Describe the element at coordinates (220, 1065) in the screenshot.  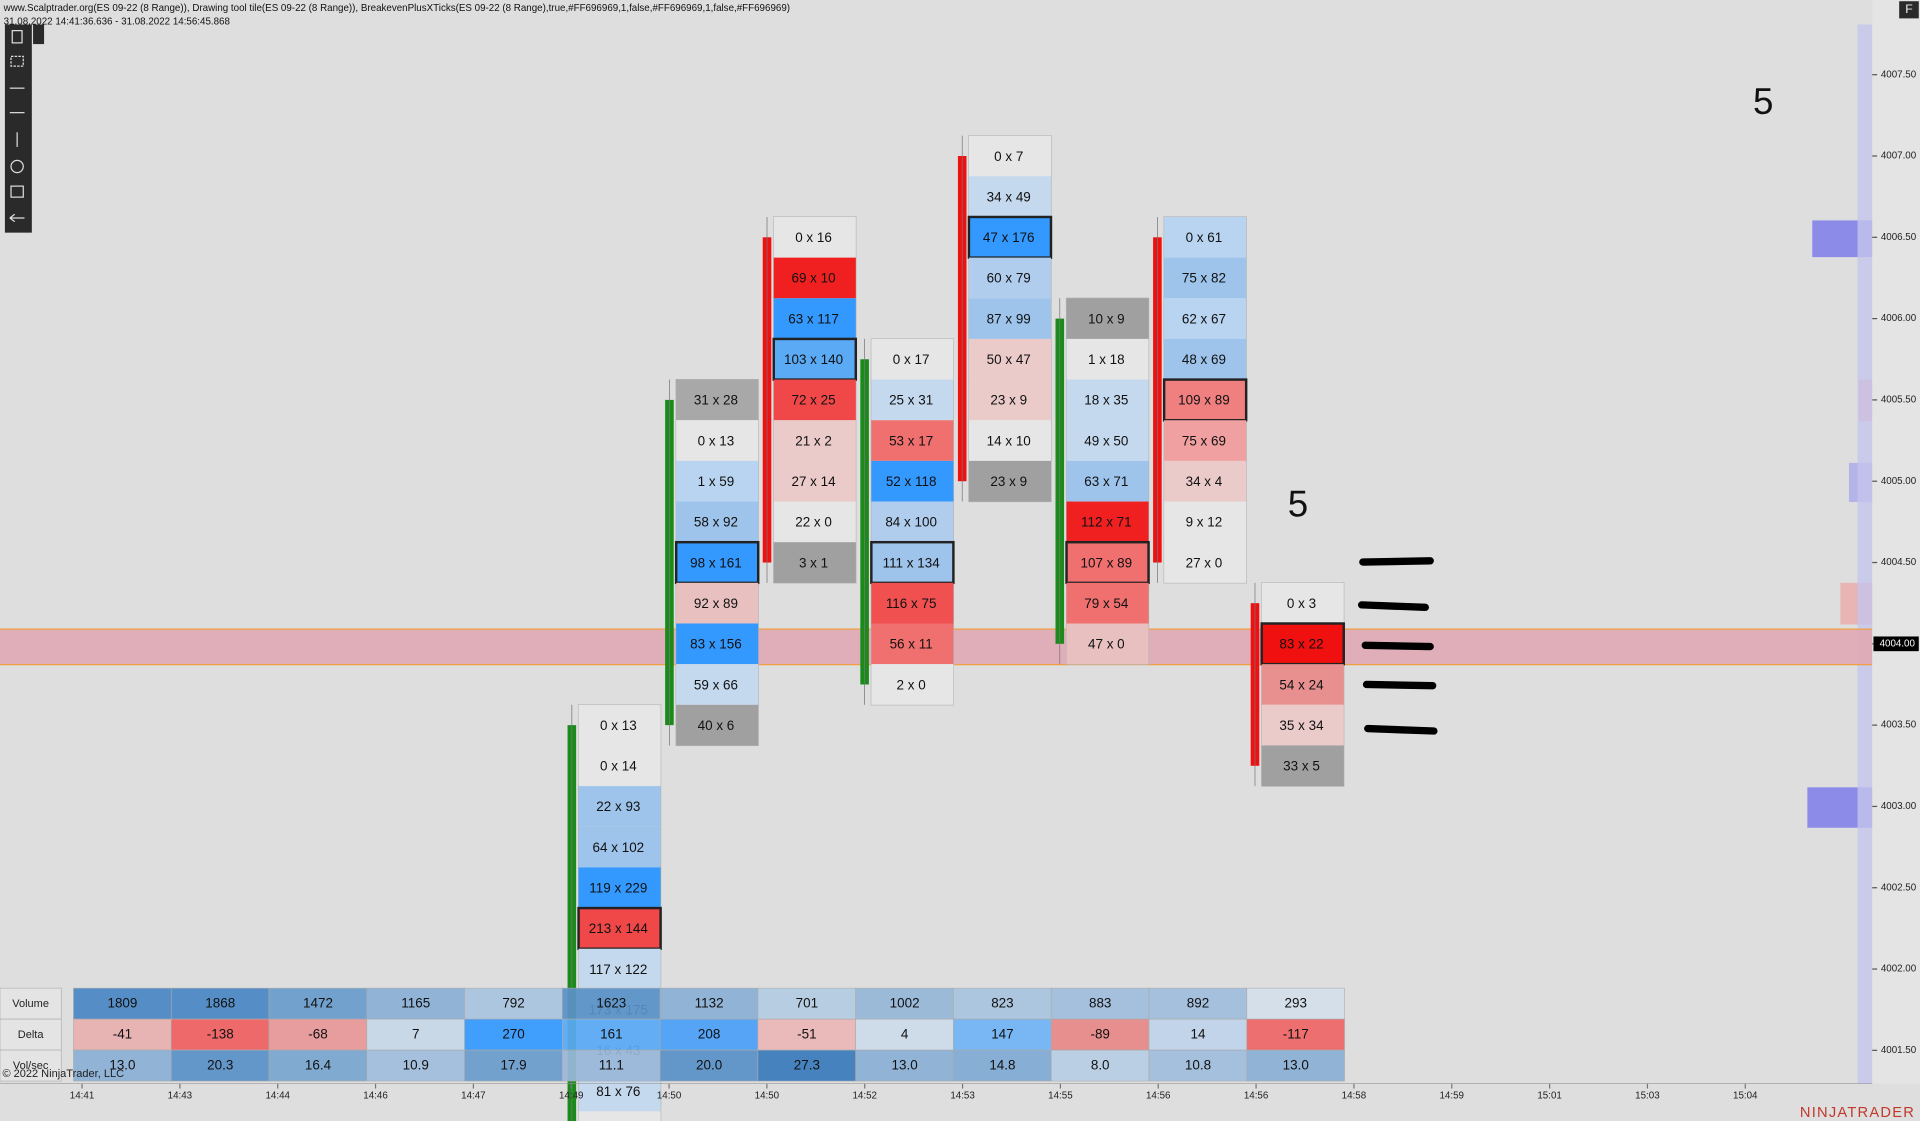
I see `summary-value: 20.3` at that location.